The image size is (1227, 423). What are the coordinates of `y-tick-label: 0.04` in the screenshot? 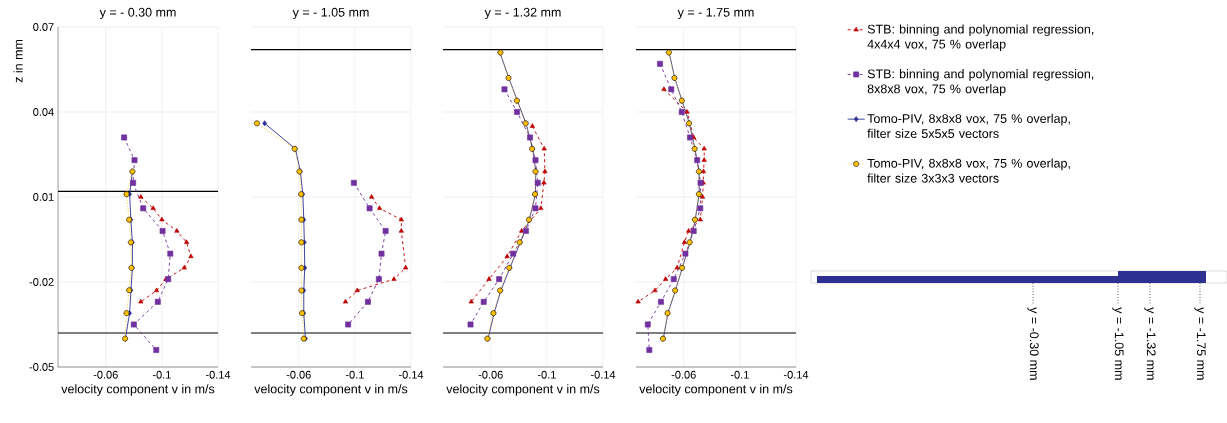 It's located at (43, 112).